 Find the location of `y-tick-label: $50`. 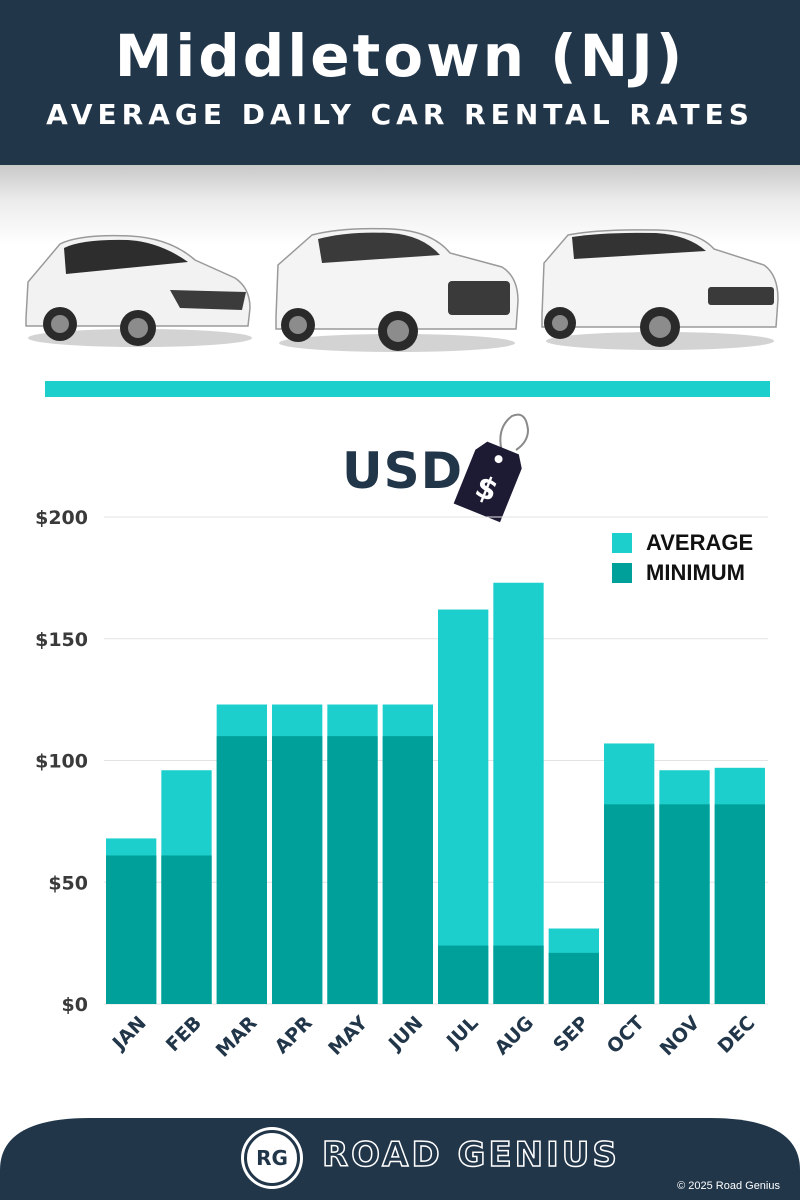

y-tick-label: $50 is located at coordinates (68, 883).